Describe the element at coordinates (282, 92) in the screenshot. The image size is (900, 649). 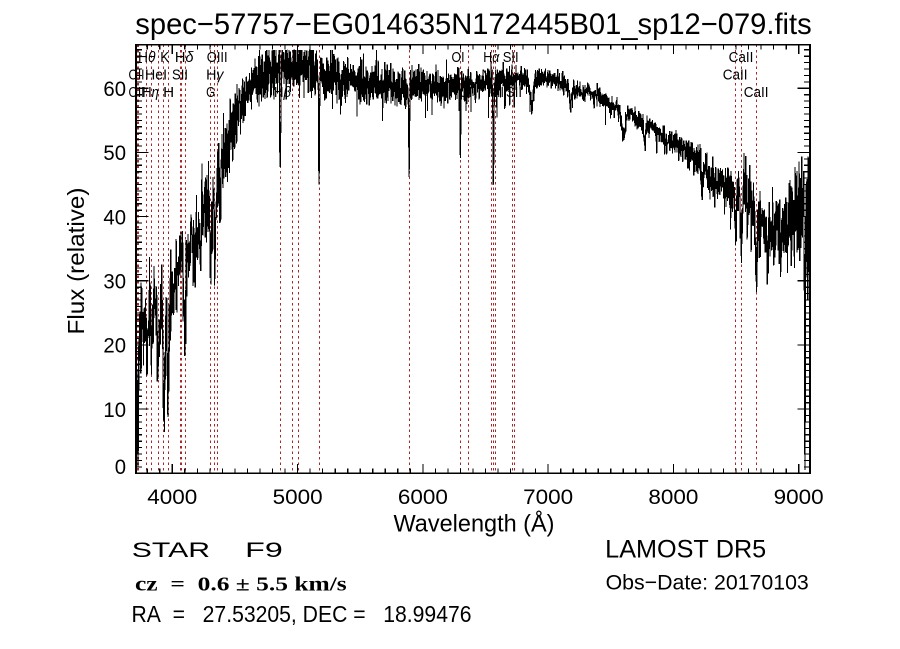
I see `svg-text: Hβ` at that location.